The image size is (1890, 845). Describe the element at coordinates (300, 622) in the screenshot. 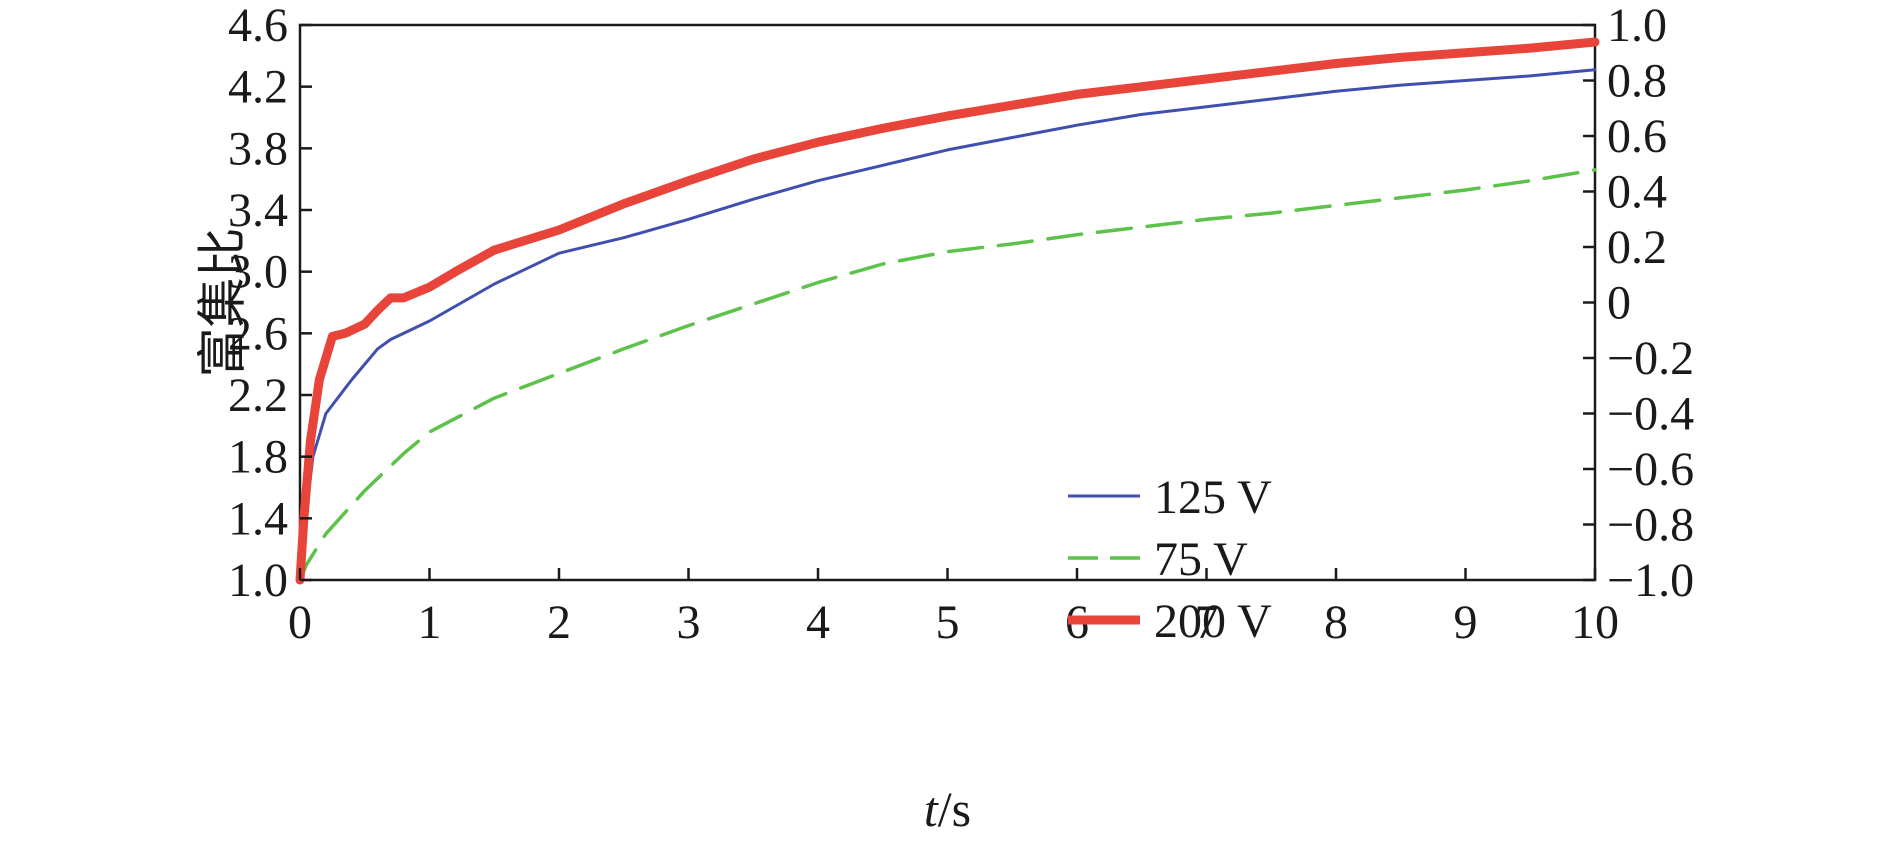

I see `x-tick-label: 0` at that location.